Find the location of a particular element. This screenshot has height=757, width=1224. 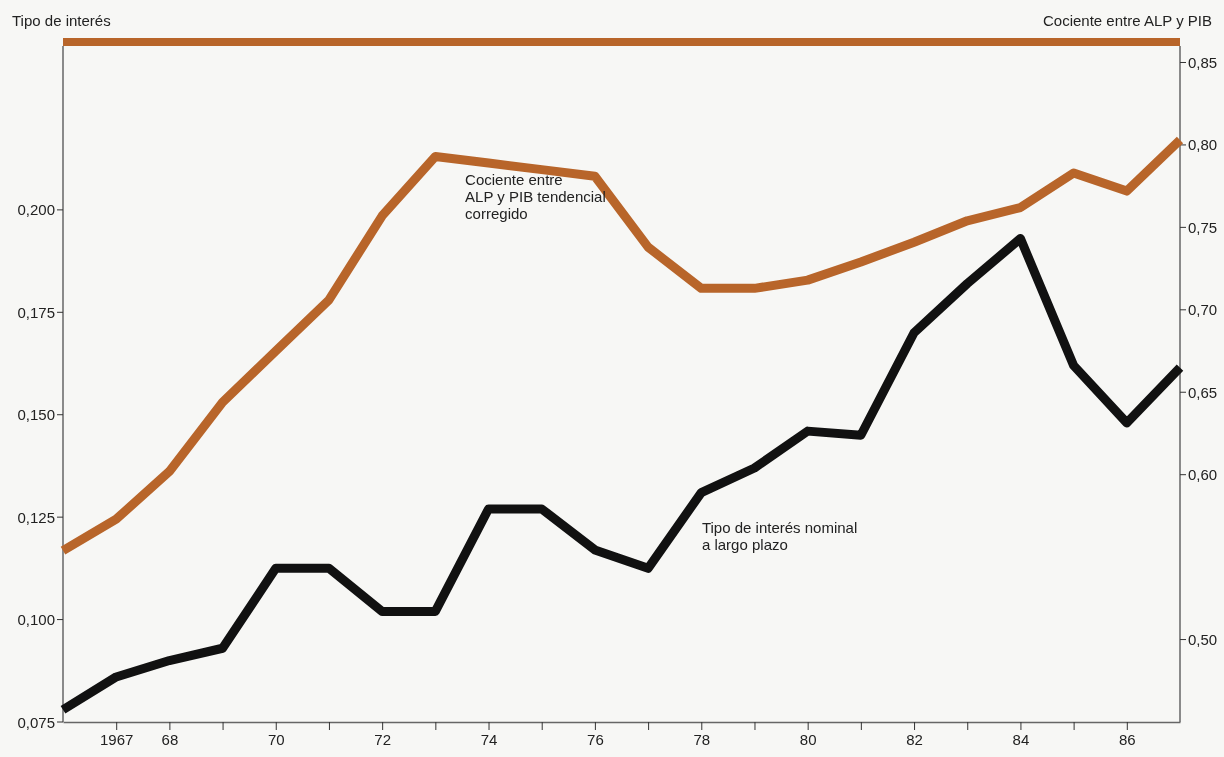

series-label: Cociente entre ALP y PIB tendencial corregido is located at coordinates (535, 196).